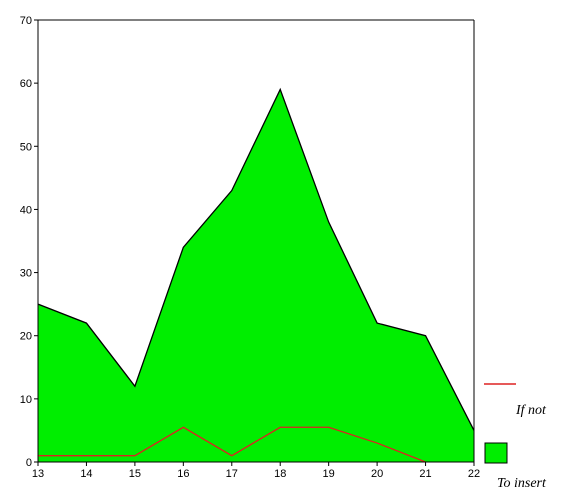 This screenshot has height=488, width=572. Describe the element at coordinates (26, 21) in the screenshot. I see `y-tick-label-70: 70` at that location.